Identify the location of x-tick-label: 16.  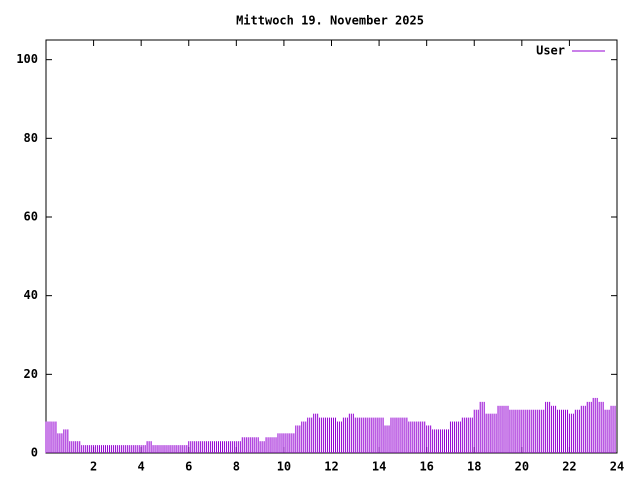
(426, 467).